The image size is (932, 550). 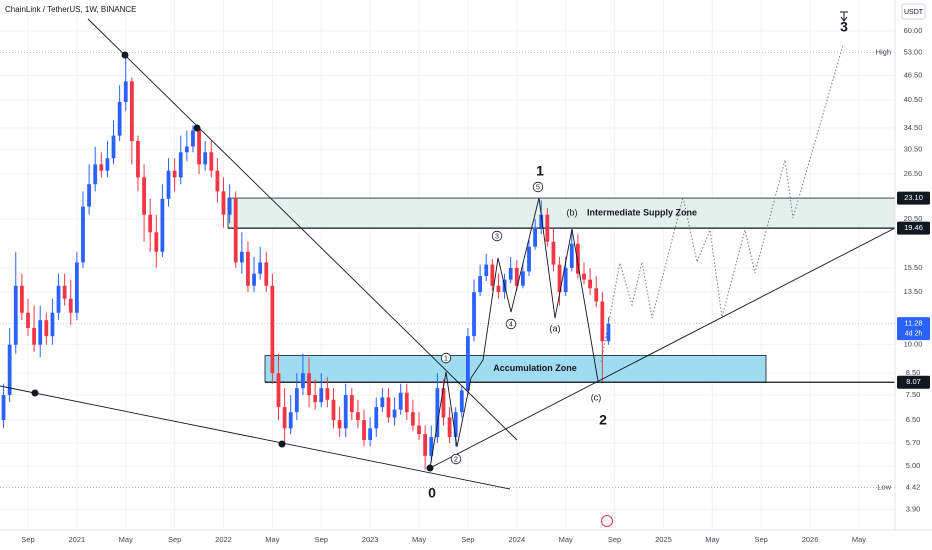 I want to click on extreme-label: 53.00, so click(x=913, y=52).